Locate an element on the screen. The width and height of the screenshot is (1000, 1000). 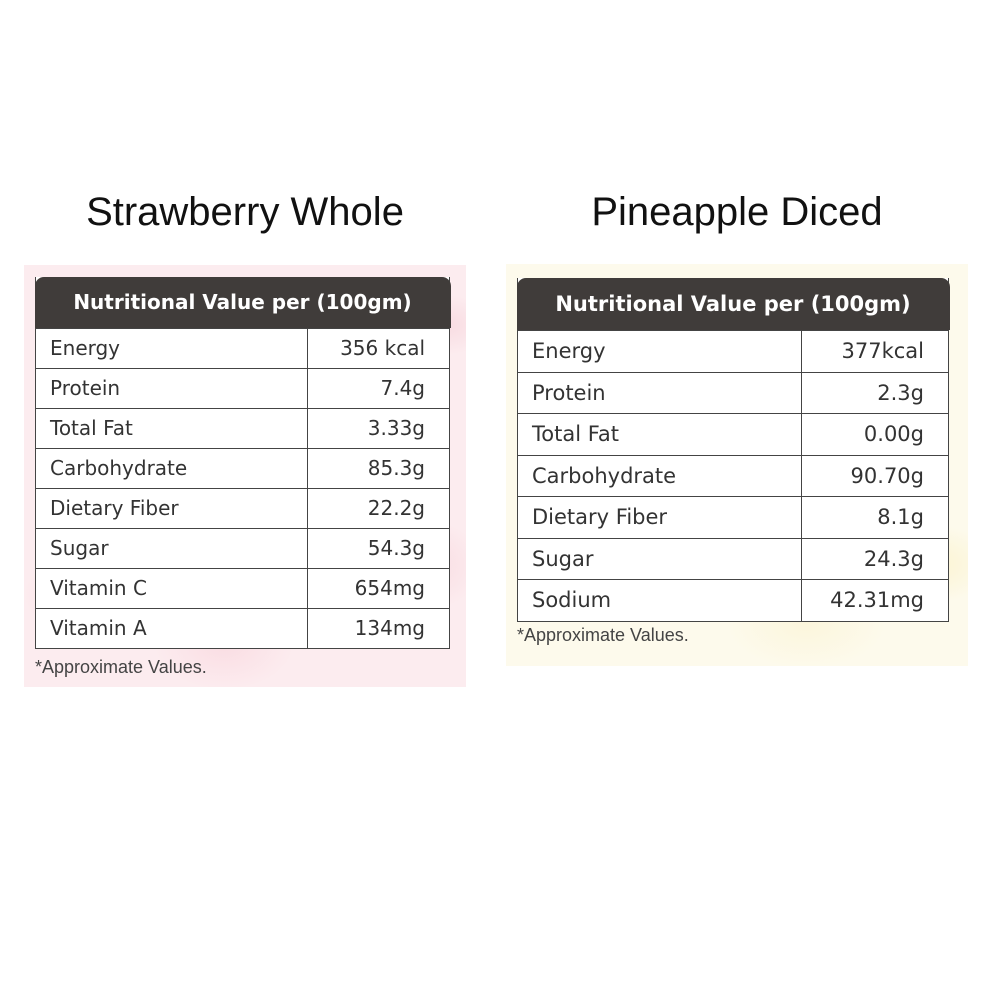
nutrient-name: Sodium is located at coordinates (572, 600).